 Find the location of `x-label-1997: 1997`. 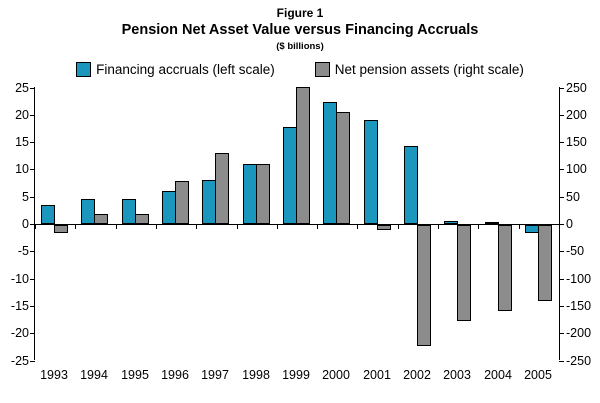

x-label-1997: 1997 is located at coordinates (215, 375).